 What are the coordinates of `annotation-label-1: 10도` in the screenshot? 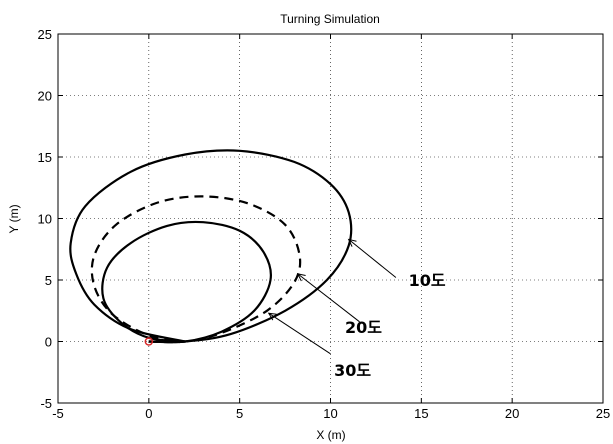 It's located at (427, 280).